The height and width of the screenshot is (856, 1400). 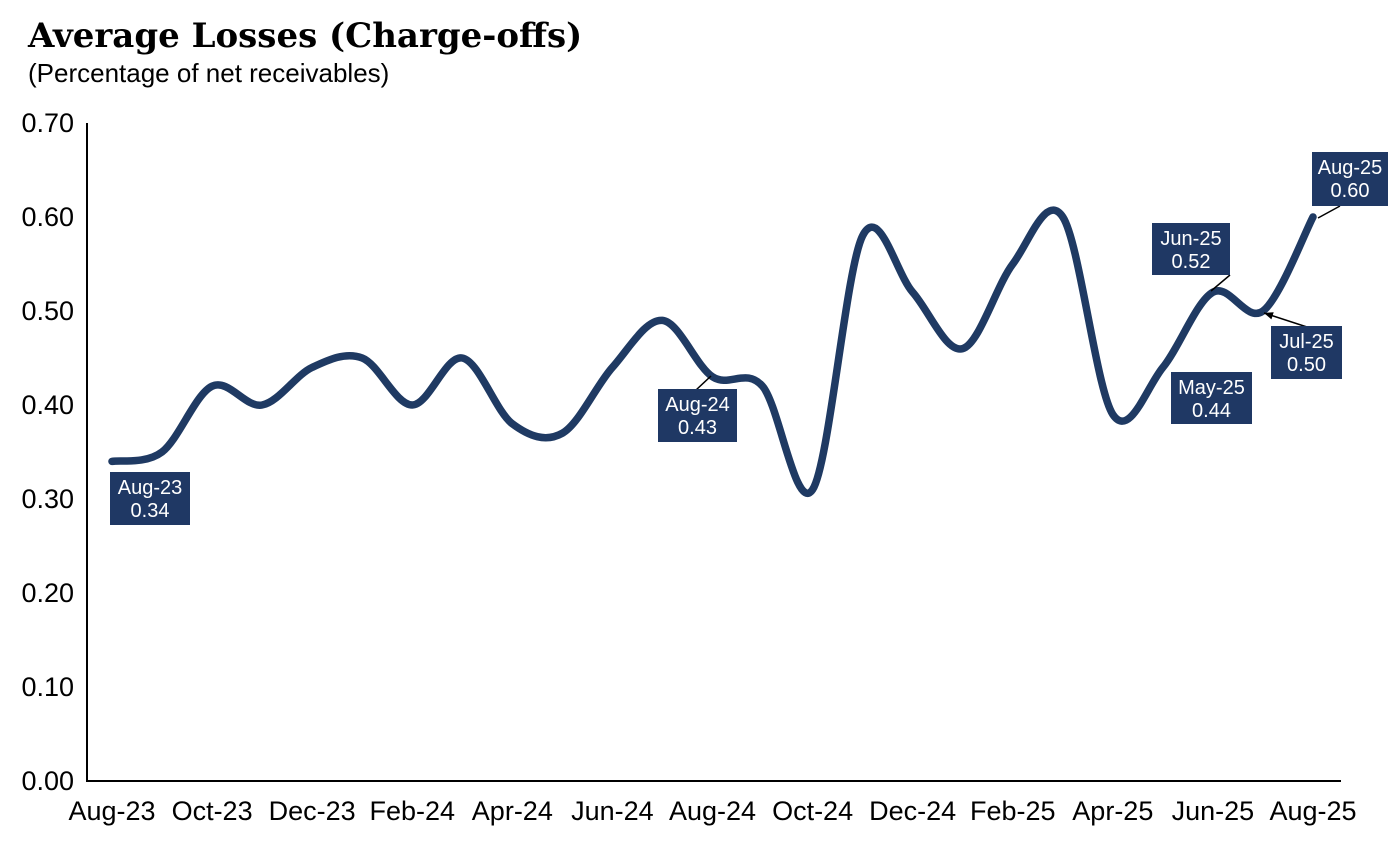 What do you see at coordinates (697, 428) in the screenshot?
I see `callout-value: 0.43` at bounding box center [697, 428].